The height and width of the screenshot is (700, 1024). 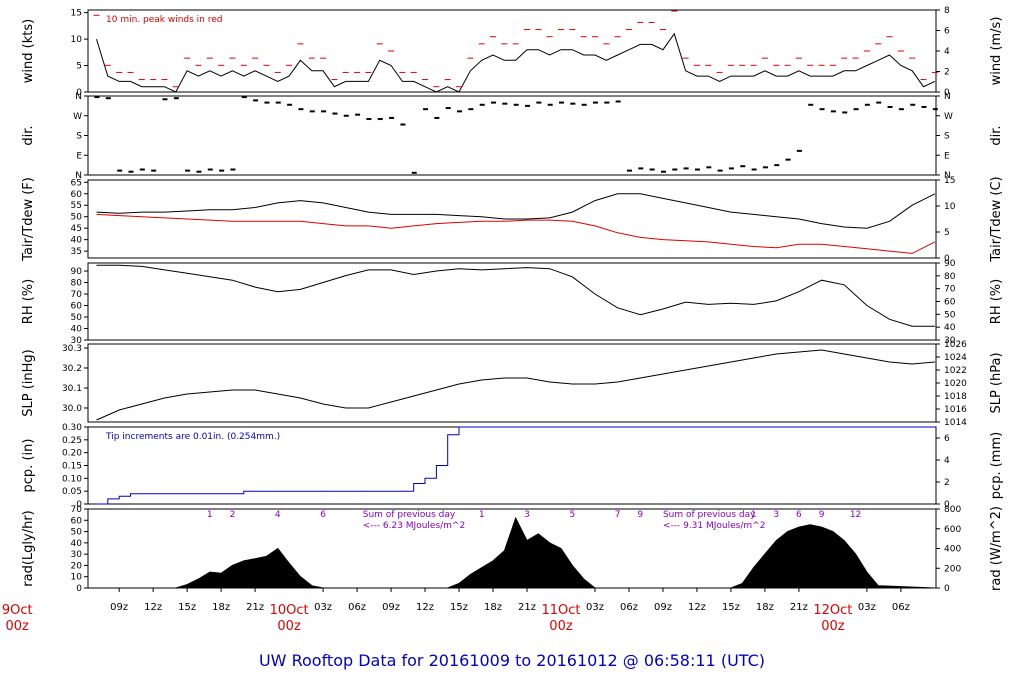 What do you see at coordinates (955, 358) in the screenshot?
I see `right-tick-label: 1024` at bounding box center [955, 358].